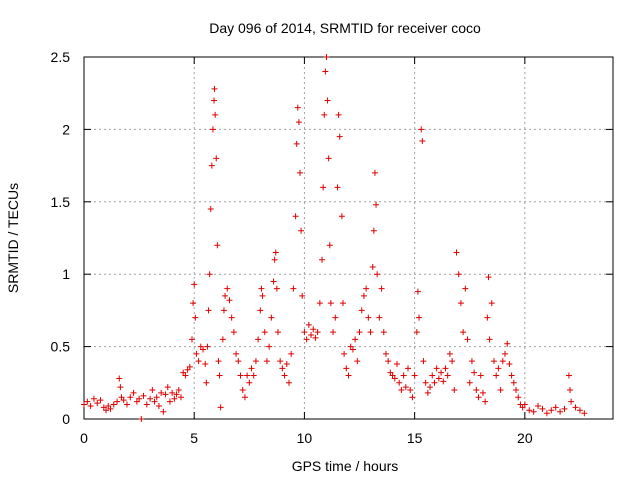 The height and width of the screenshot is (480, 640). What do you see at coordinates (305, 438) in the screenshot?
I see `x-tick-label: 10` at bounding box center [305, 438].